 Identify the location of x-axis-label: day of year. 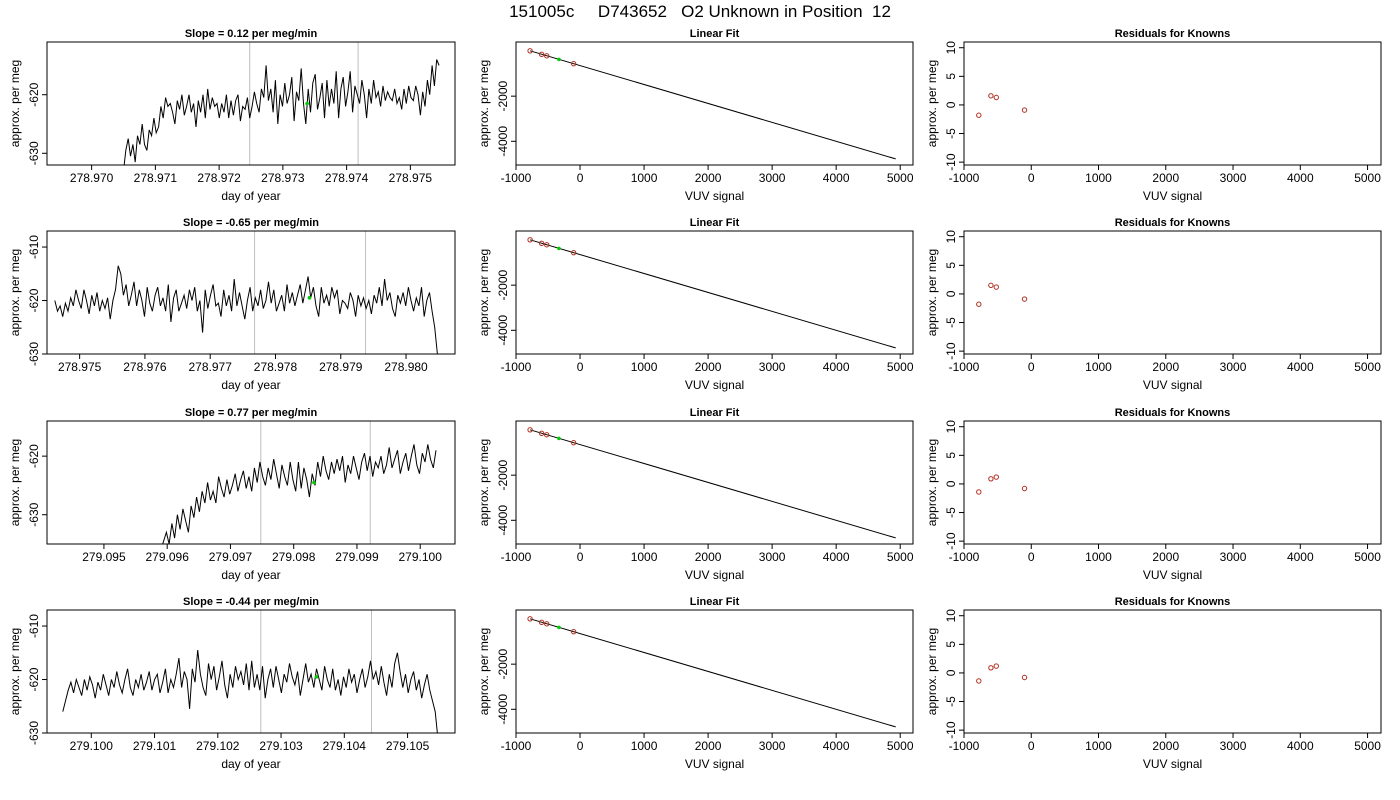
(250, 385).